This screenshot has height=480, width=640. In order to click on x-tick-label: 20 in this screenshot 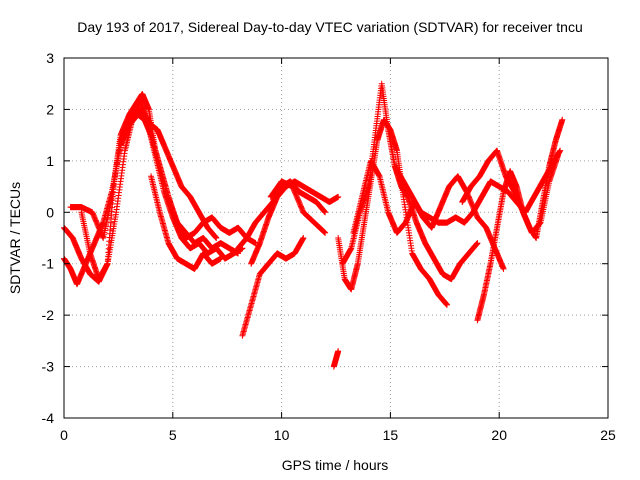, I will do `click(499, 435)`.